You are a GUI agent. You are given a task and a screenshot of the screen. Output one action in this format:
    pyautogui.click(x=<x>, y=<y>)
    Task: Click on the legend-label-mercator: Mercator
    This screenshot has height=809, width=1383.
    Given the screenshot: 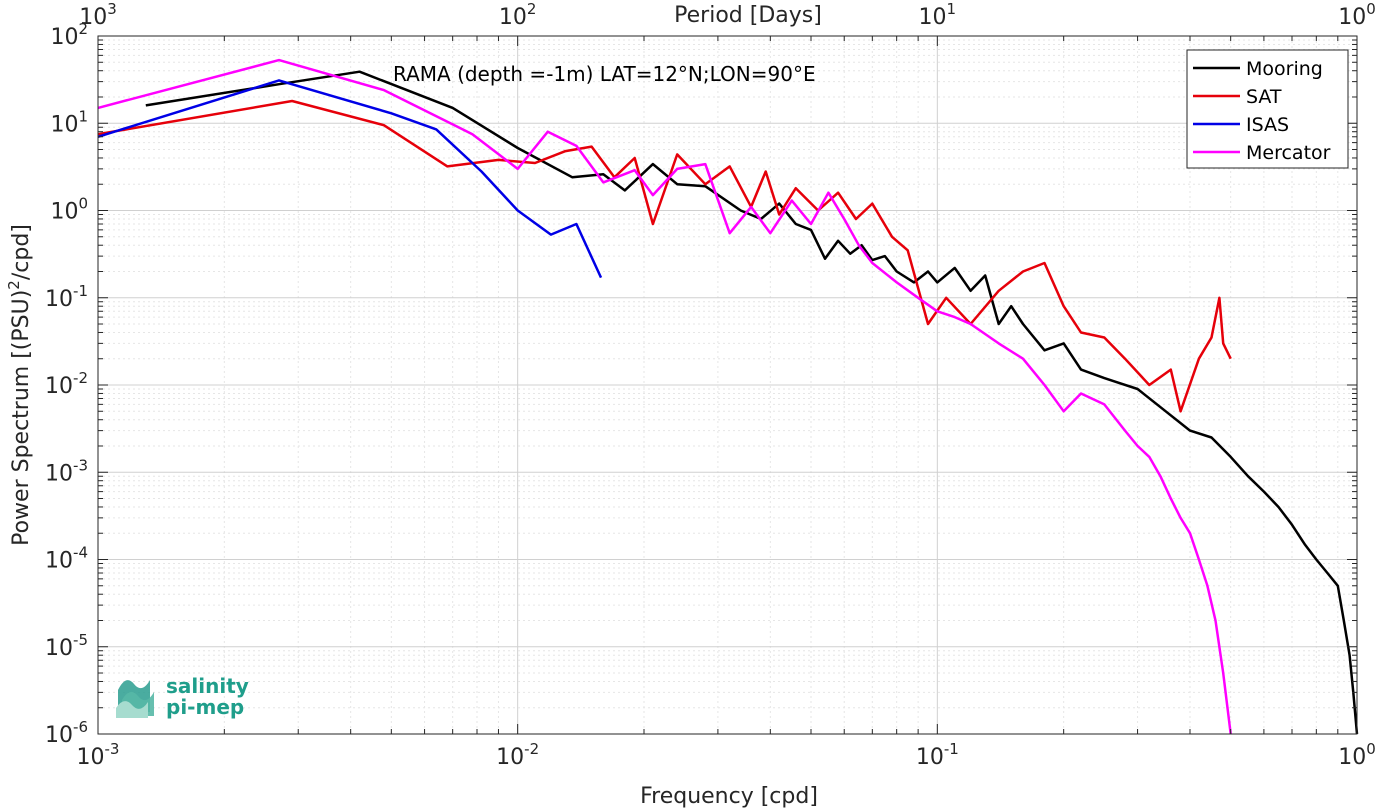 What is the action you would take?
    pyautogui.click(x=1288, y=153)
    